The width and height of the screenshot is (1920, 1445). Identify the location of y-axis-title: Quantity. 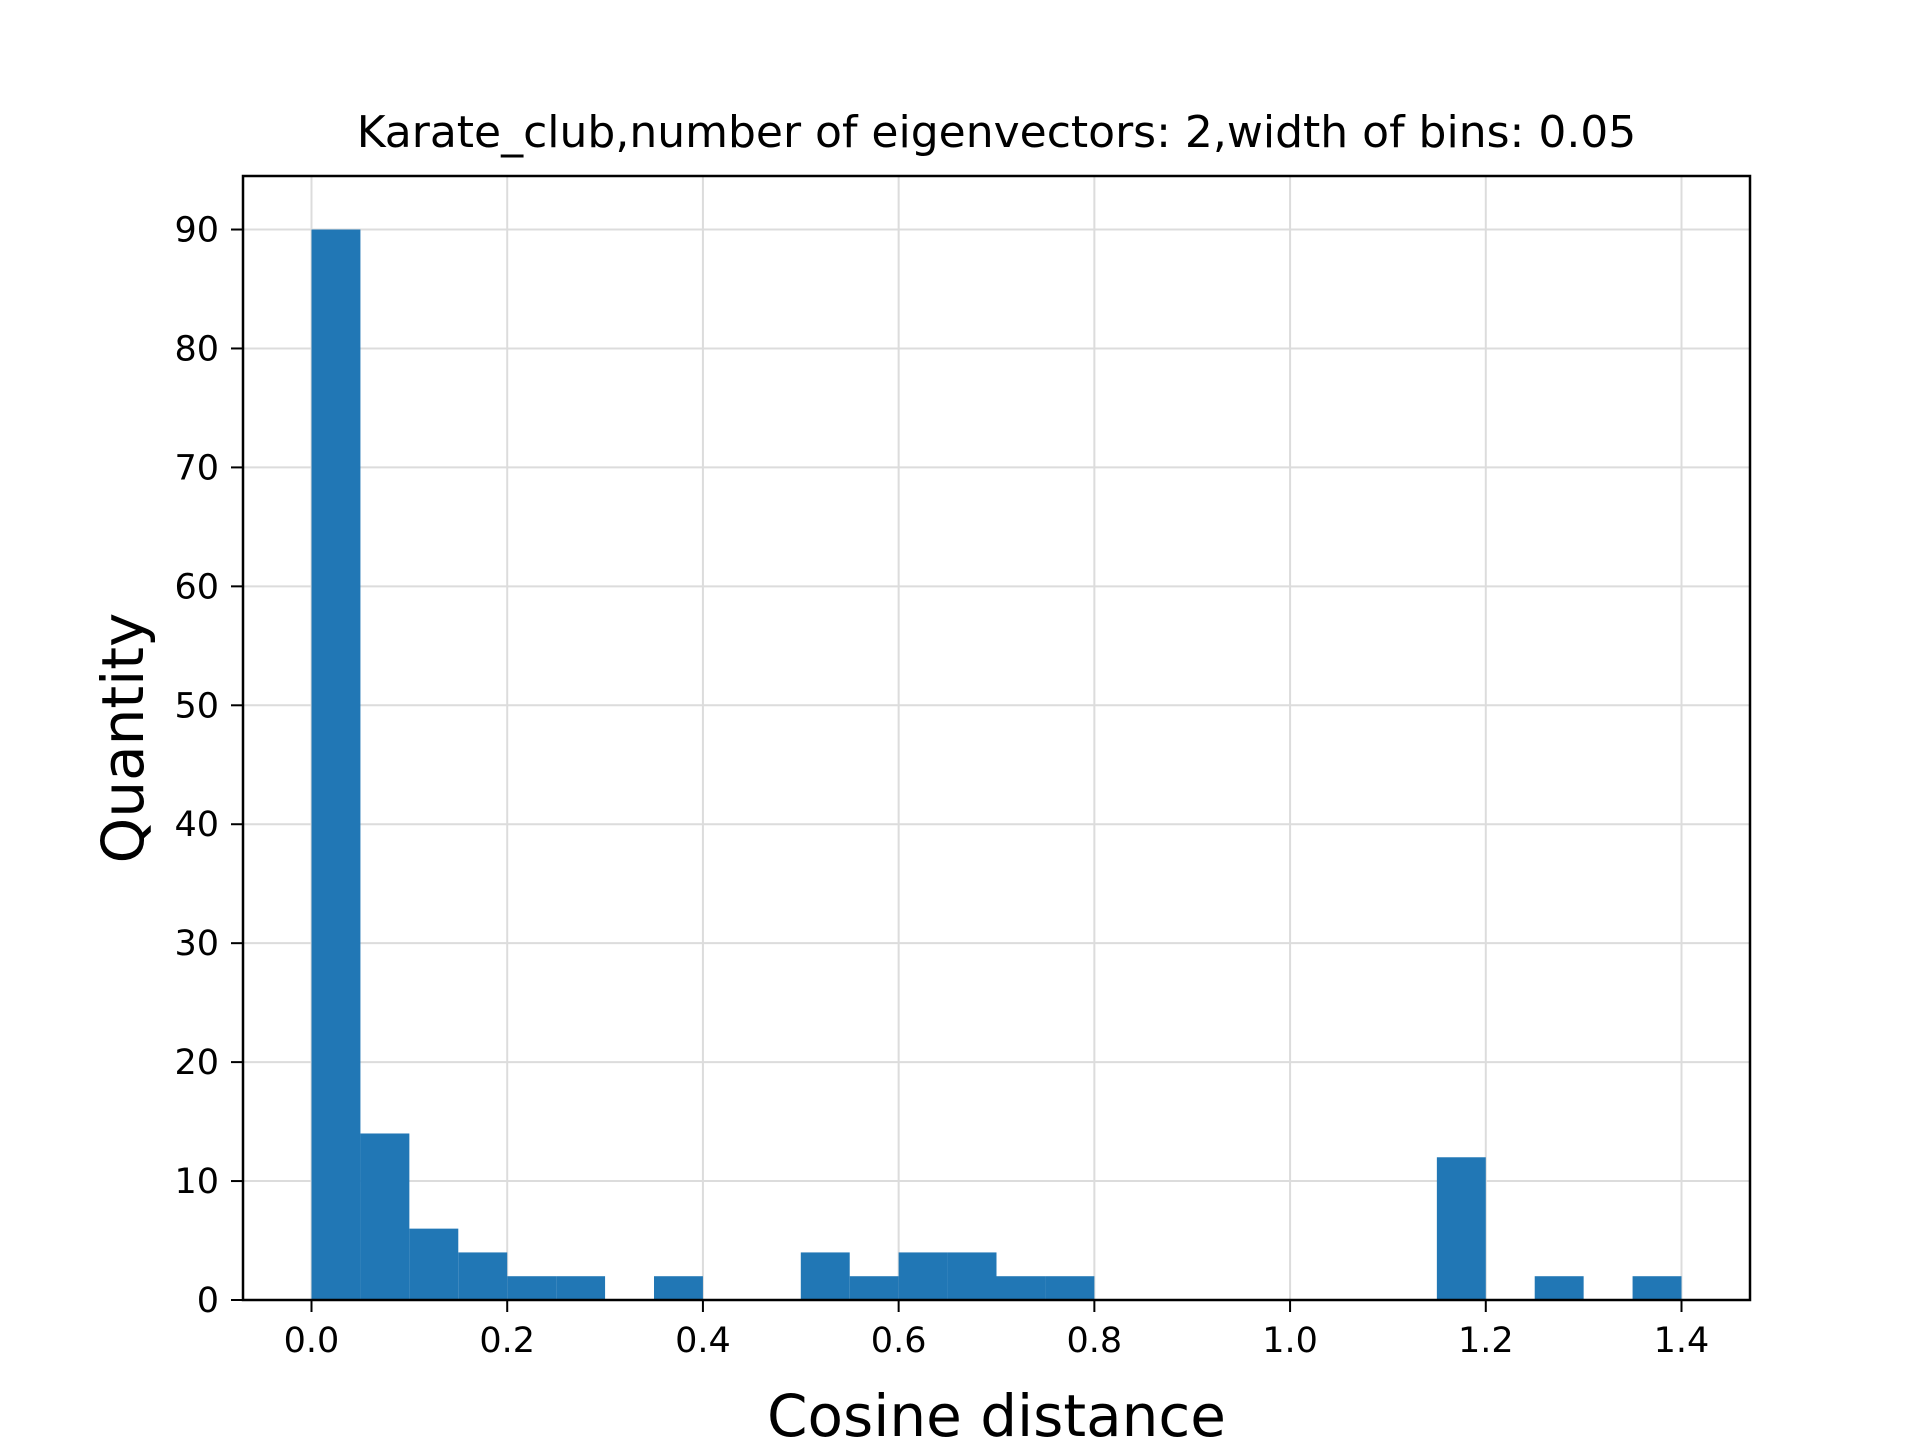
(123, 738).